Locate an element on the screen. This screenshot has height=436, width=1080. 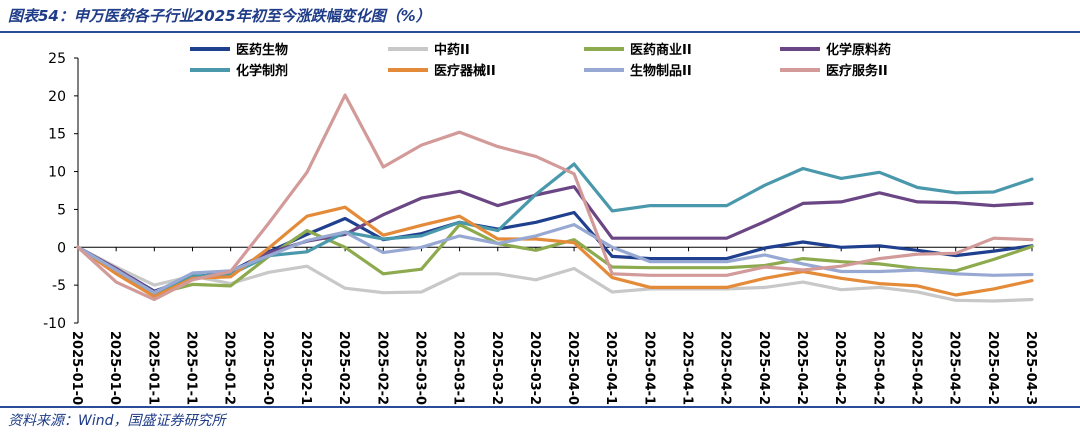
y-tick-label: -5 is located at coordinates (59, 286).